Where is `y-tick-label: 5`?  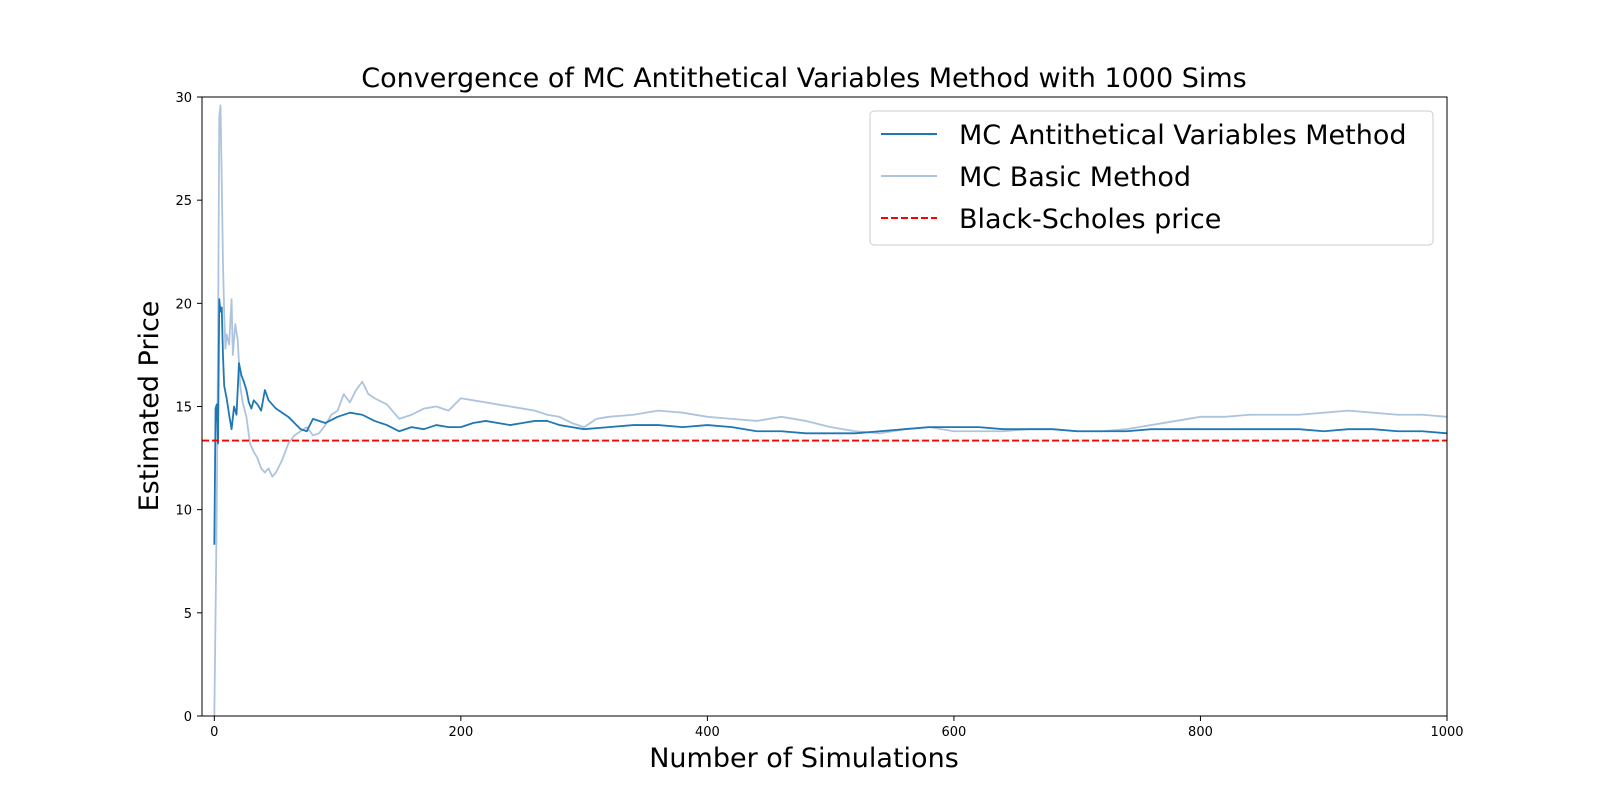
y-tick-label: 5 is located at coordinates (188, 614).